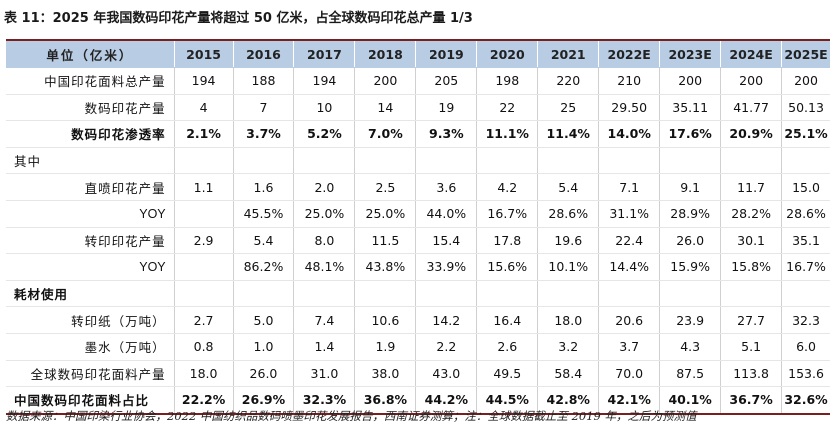 This screenshot has width=833, height=437. What do you see at coordinates (90, 161) in the screenshot?
I see `row-label: 其中` at bounding box center [90, 161].